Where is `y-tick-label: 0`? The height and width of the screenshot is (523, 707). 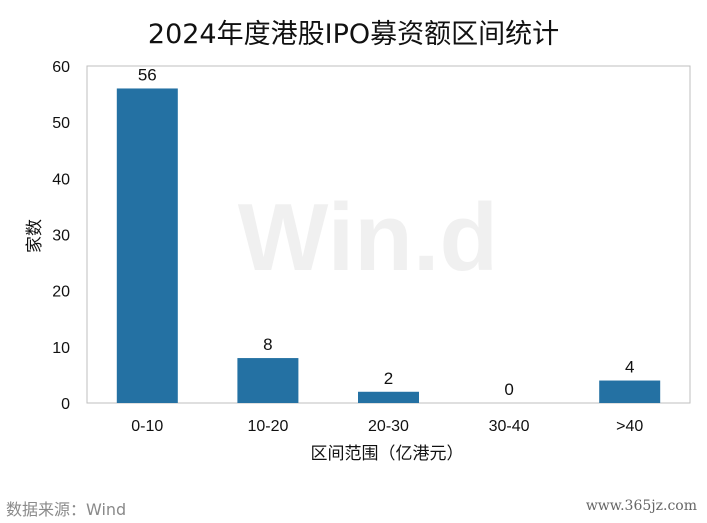 y-tick-label: 0 is located at coordinates (65, 404).